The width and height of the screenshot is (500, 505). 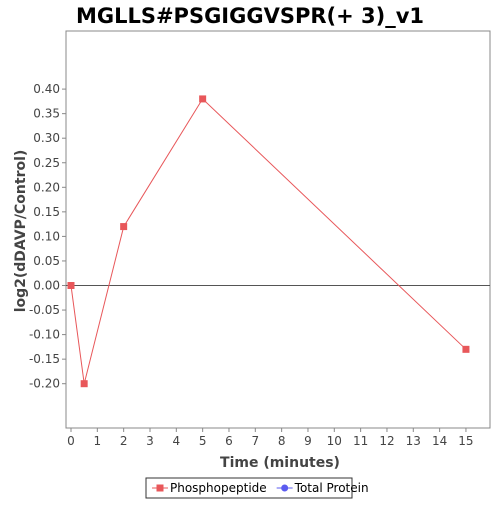 I want to click on x-tick-label: 3, so click(x=150, y=441).